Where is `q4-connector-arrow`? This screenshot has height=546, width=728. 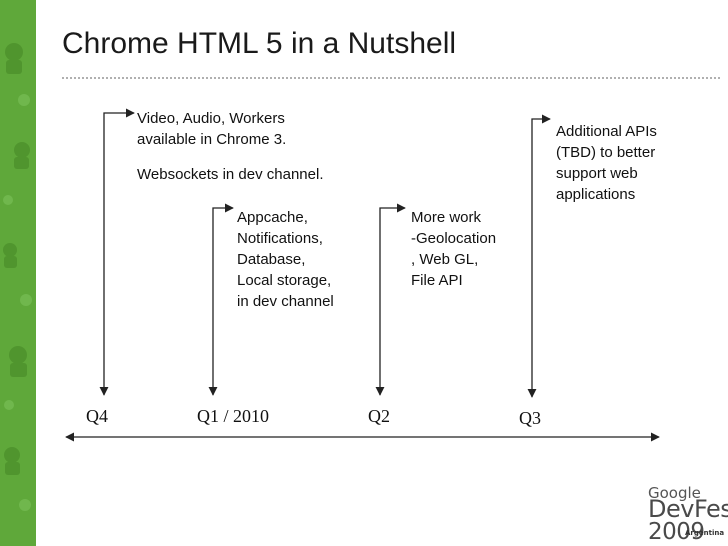 q4-connector-arrow is located at coordinates (117, 252).